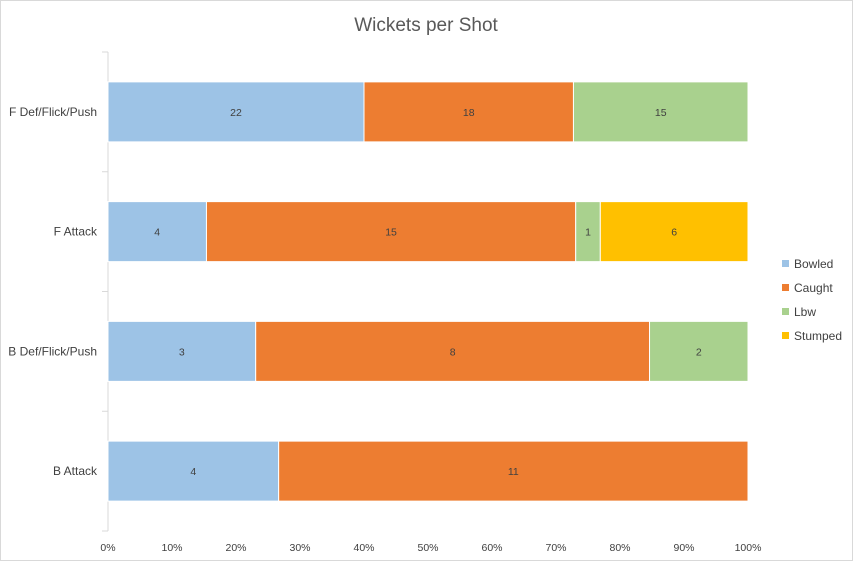 The image size is (853, 562). I want to click on data-label: 8, so click(453, 352).